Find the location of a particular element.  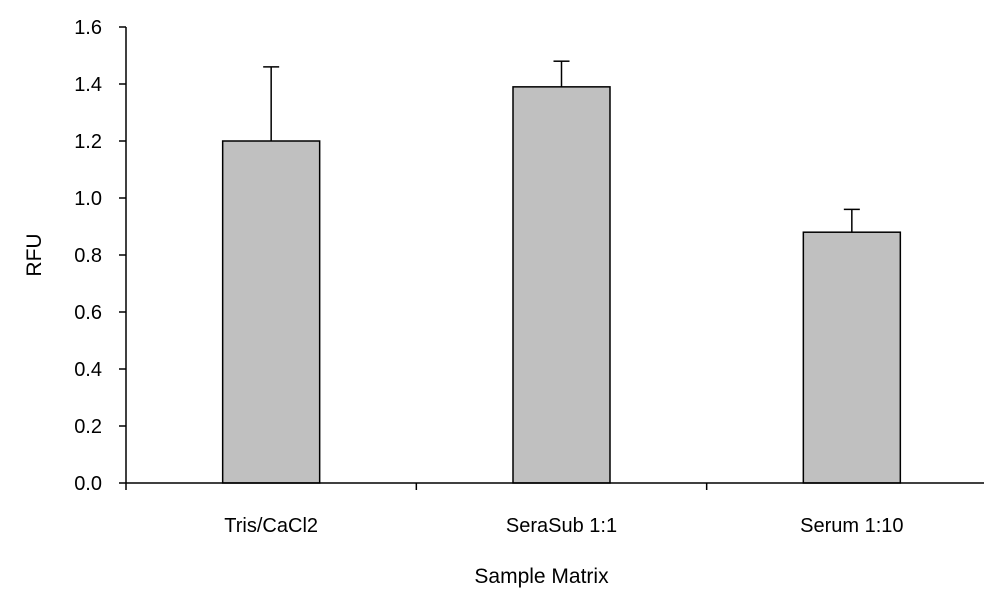

y-tick-label: 0.0 is located at coordinates (88, 484).